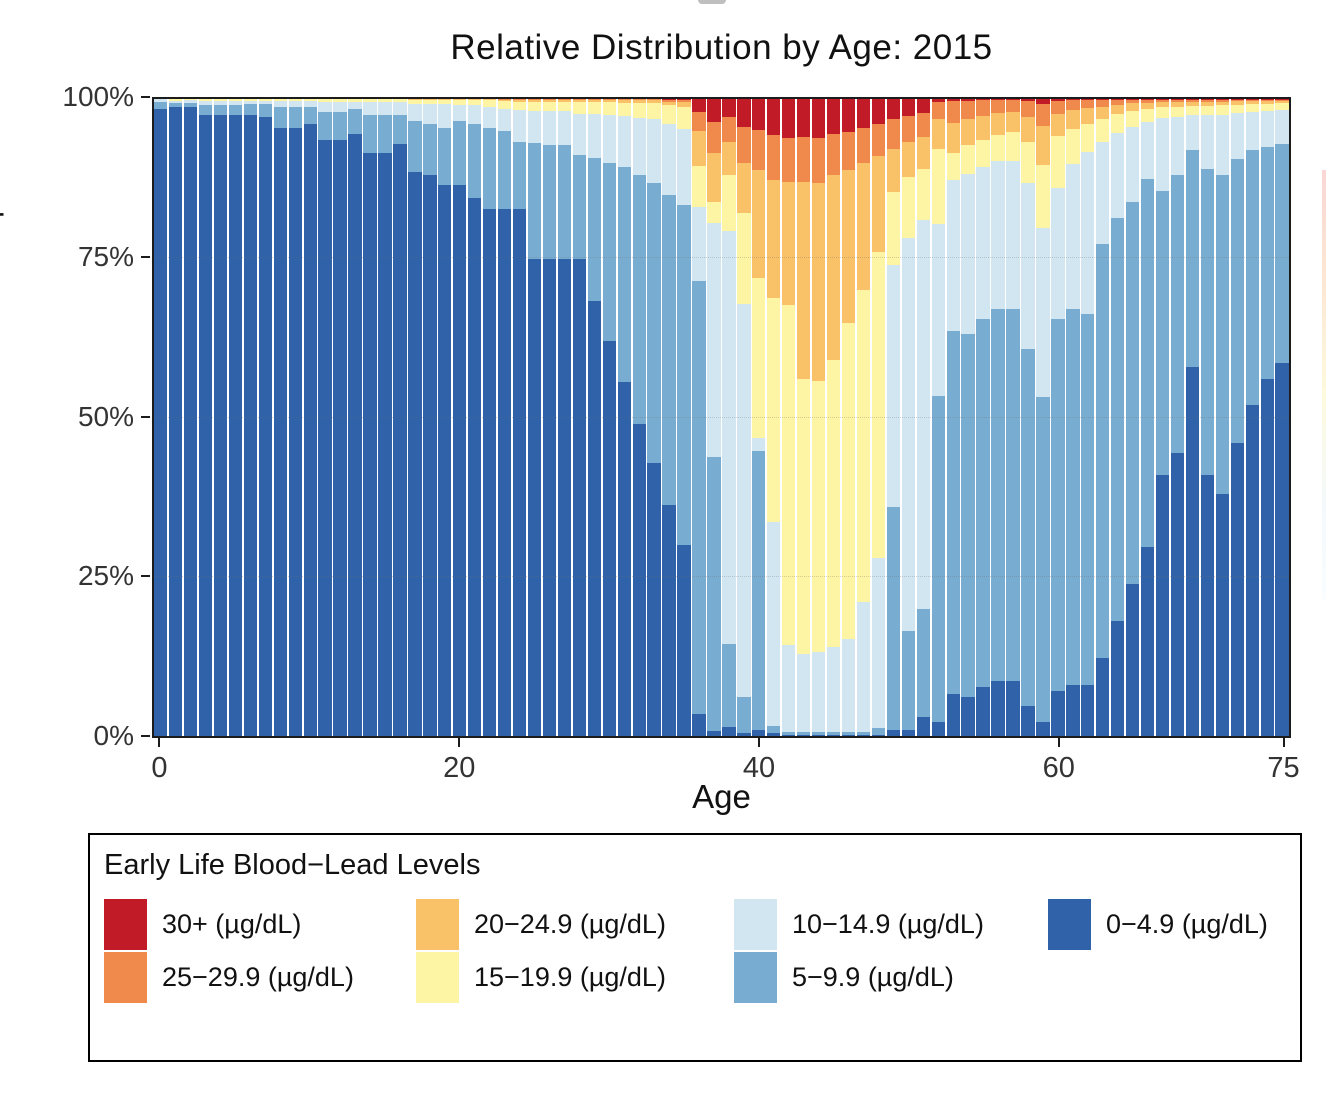 This screenshot has height=1107, width=1341. I want to click on cropped-legend-sliver, so click(1324, 385).